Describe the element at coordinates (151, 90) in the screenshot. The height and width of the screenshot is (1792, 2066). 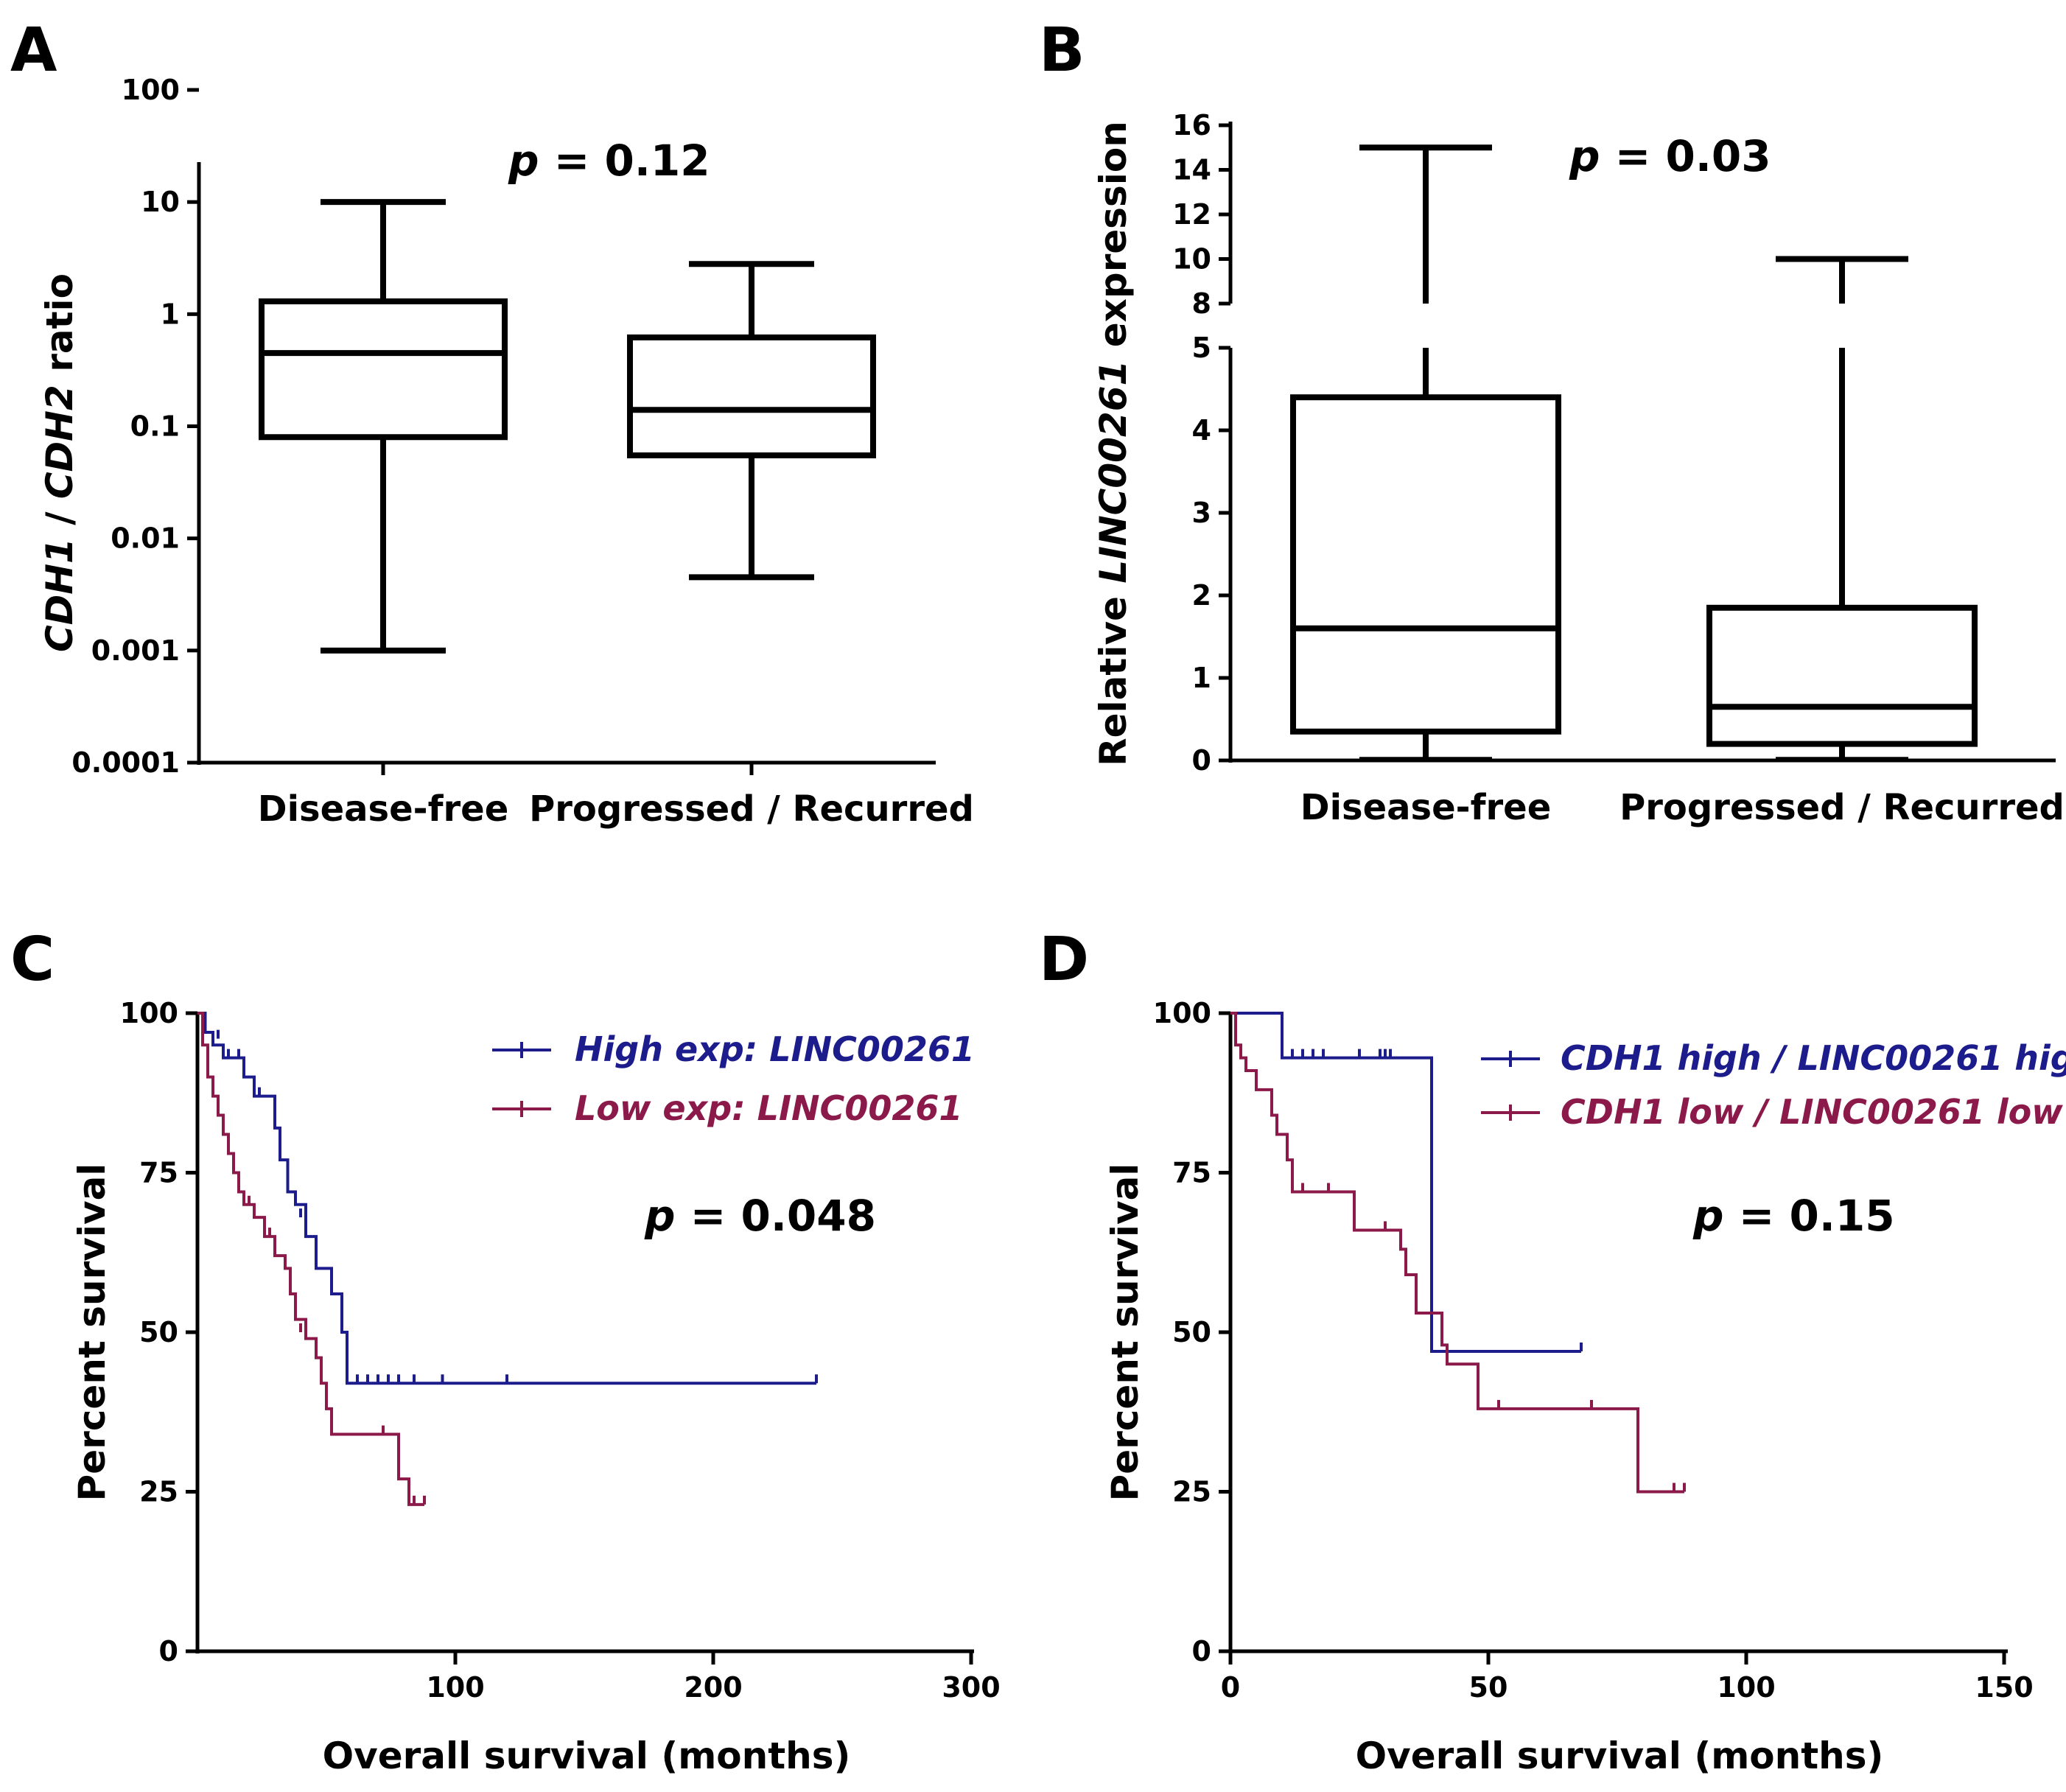
I see `panel-a-y-tick-label-0: 100` at that location.